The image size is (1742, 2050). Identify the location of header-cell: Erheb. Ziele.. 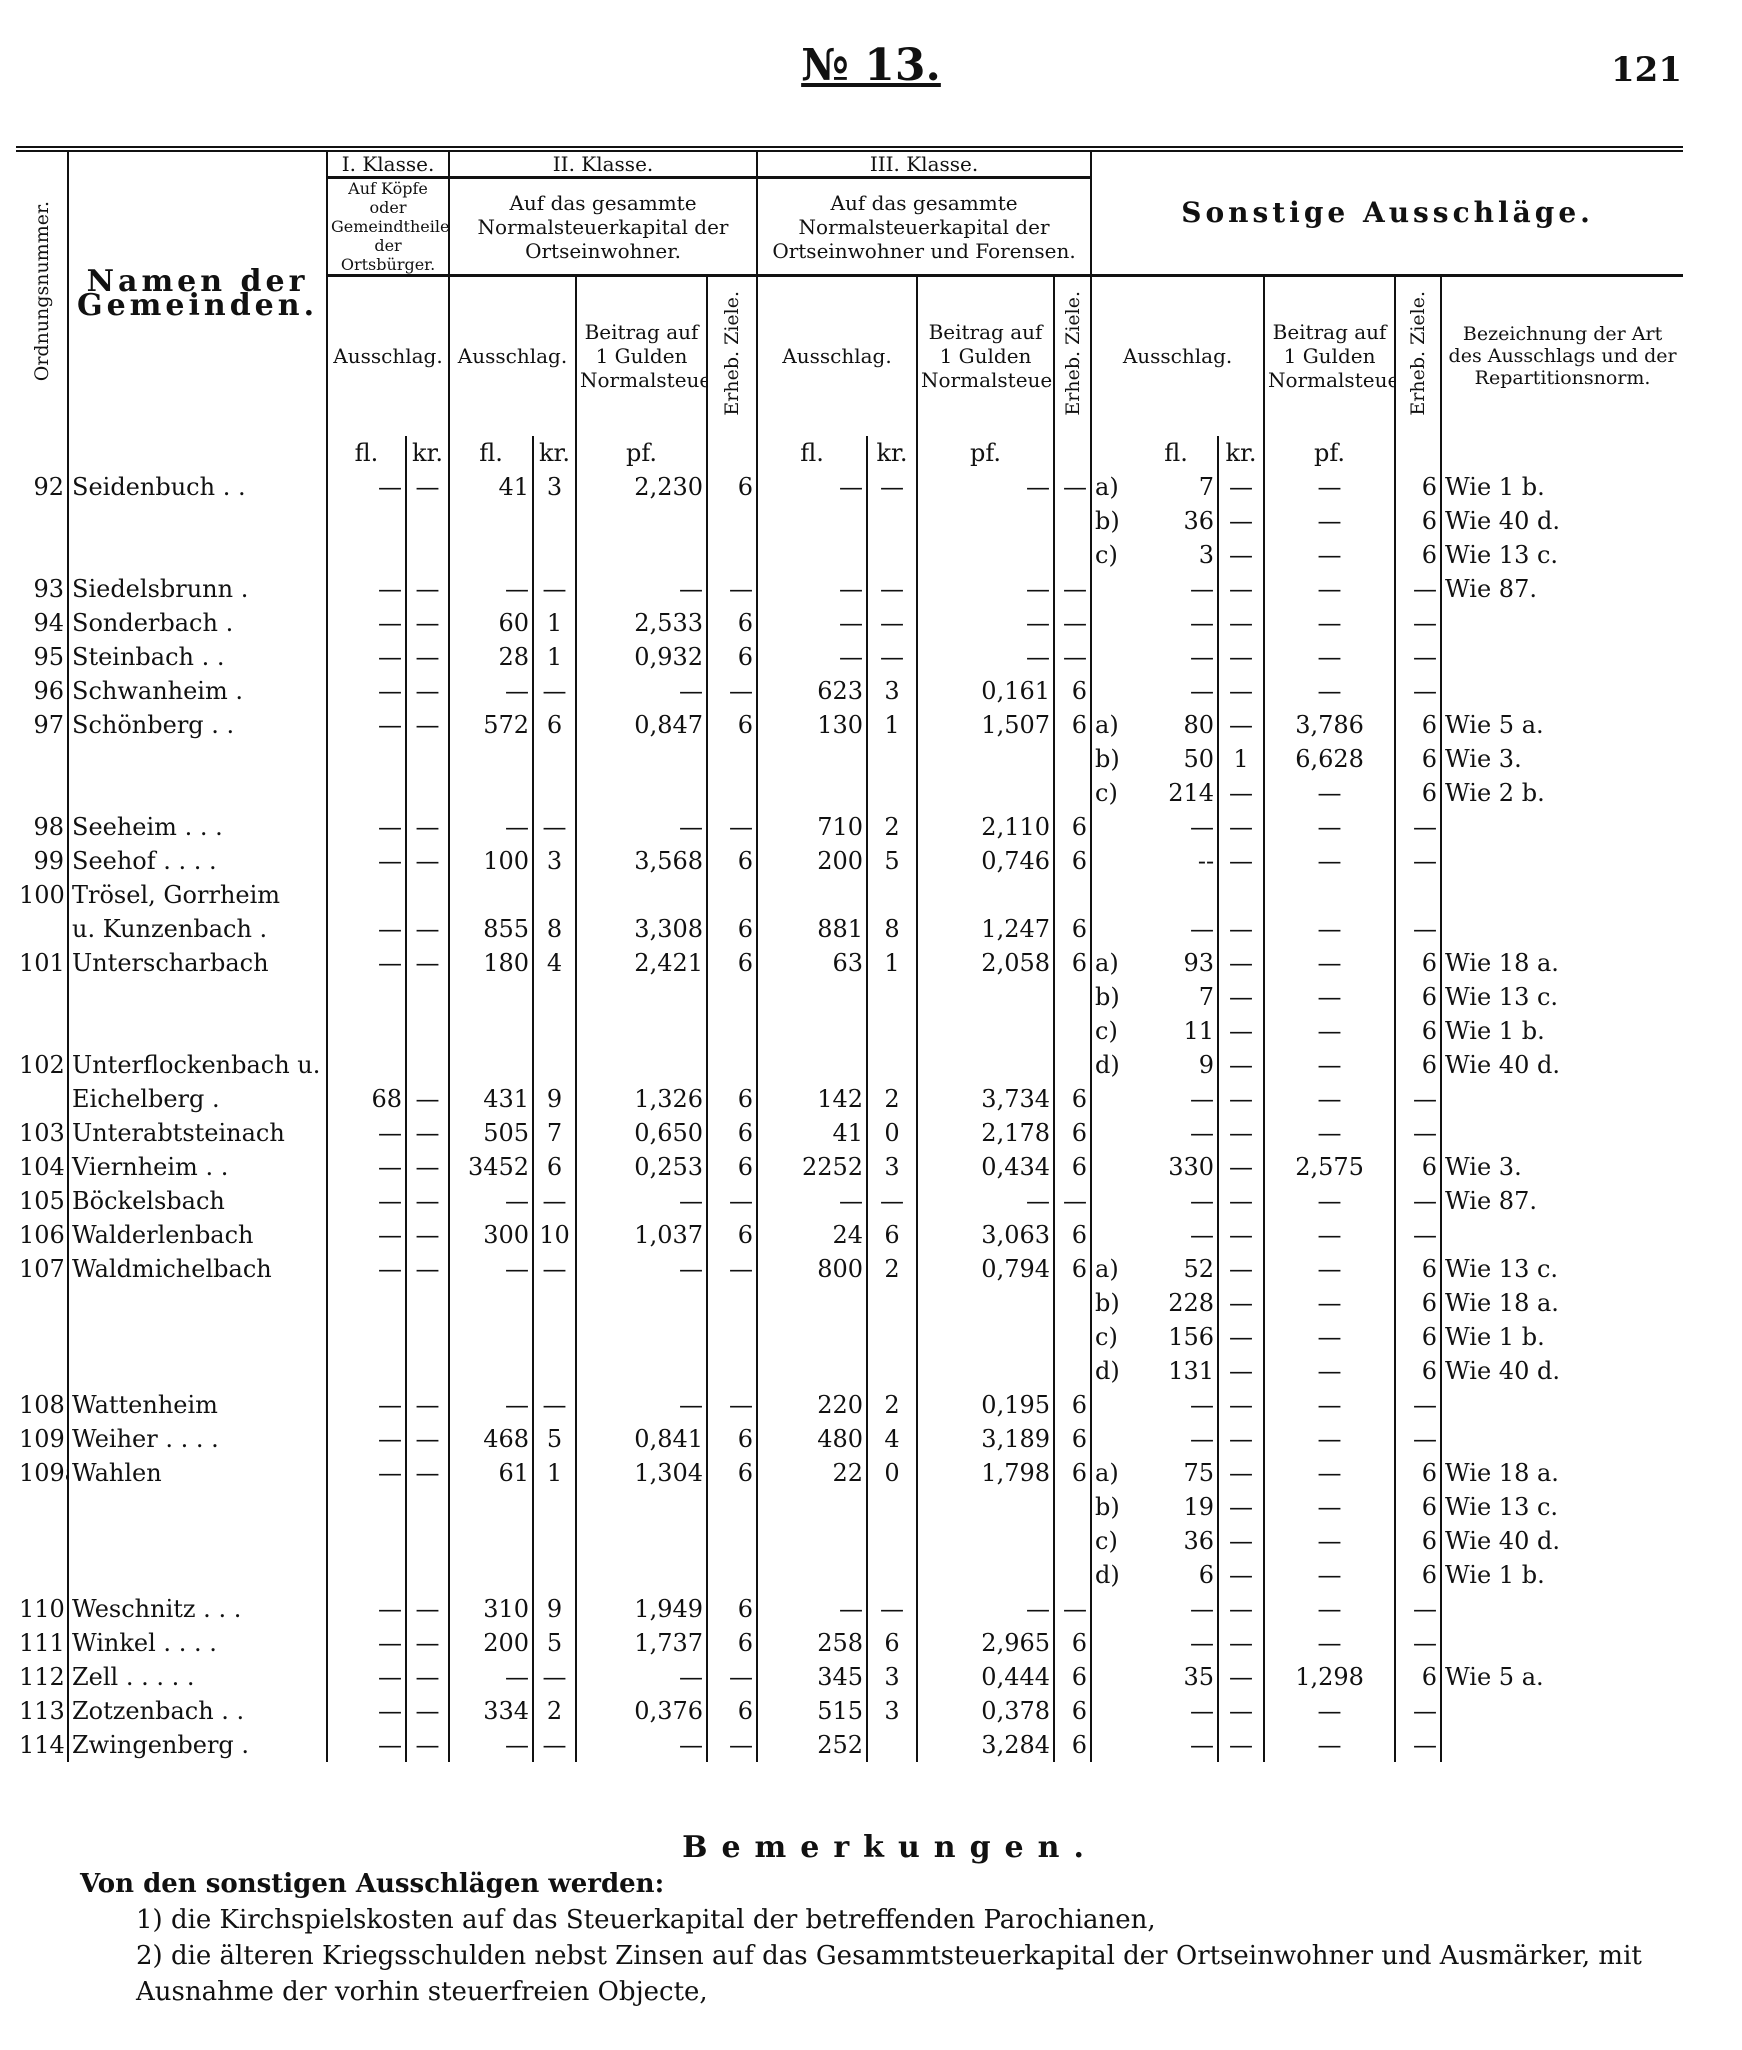
(732, 355).